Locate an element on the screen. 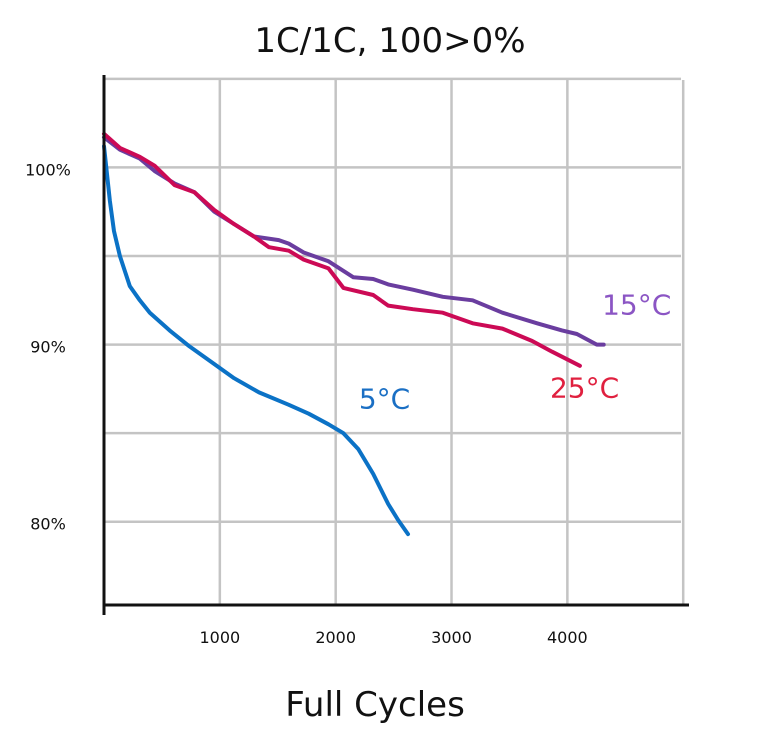 Image resolution: width=781 pixels, height=744 pixels. series-label: 25°C is located at coordinates (584, 388).